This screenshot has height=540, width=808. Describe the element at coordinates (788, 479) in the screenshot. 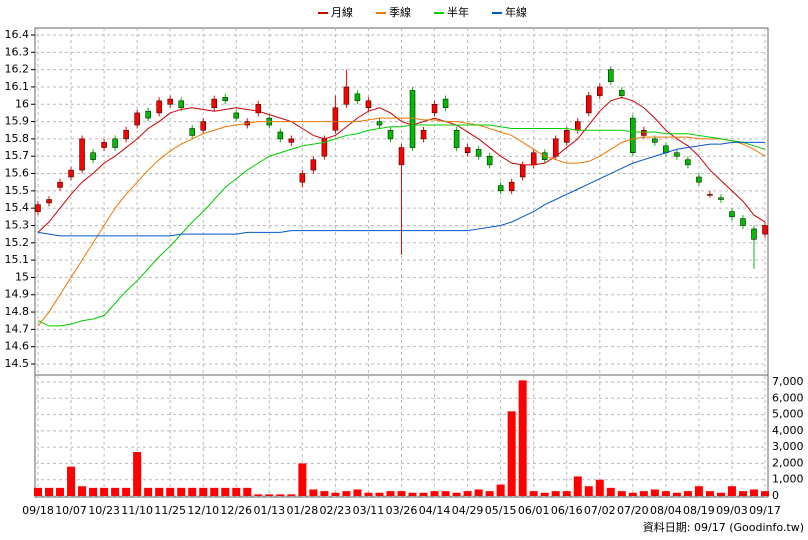

I see `volume-tick-label: 1,000` at that location.